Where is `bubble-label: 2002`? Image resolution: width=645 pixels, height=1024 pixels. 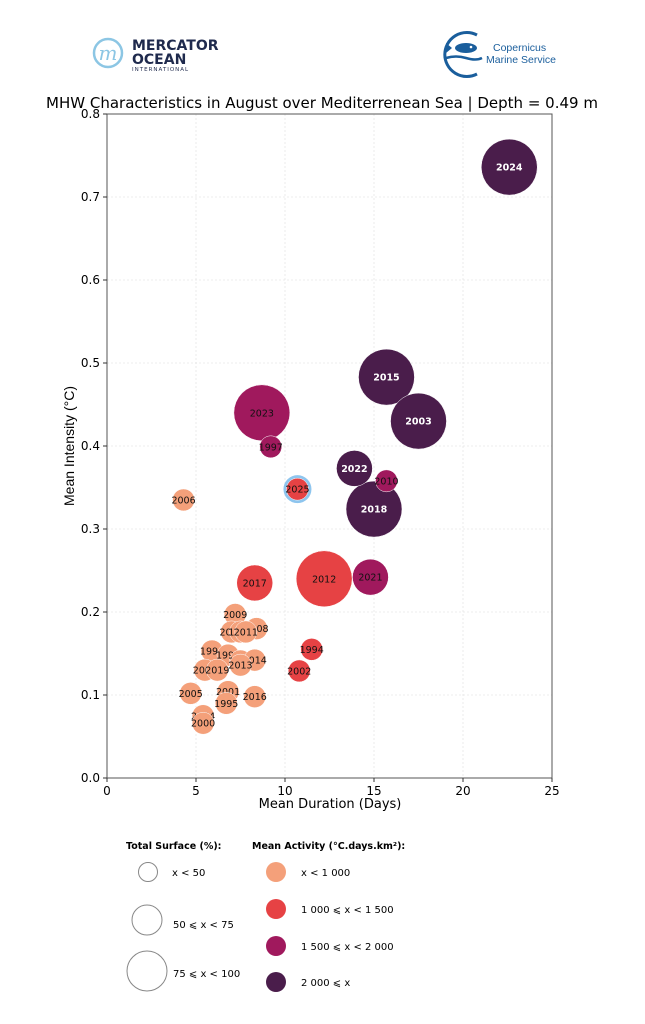
bubble-label: 2002 is located at coordinates (299, 671).